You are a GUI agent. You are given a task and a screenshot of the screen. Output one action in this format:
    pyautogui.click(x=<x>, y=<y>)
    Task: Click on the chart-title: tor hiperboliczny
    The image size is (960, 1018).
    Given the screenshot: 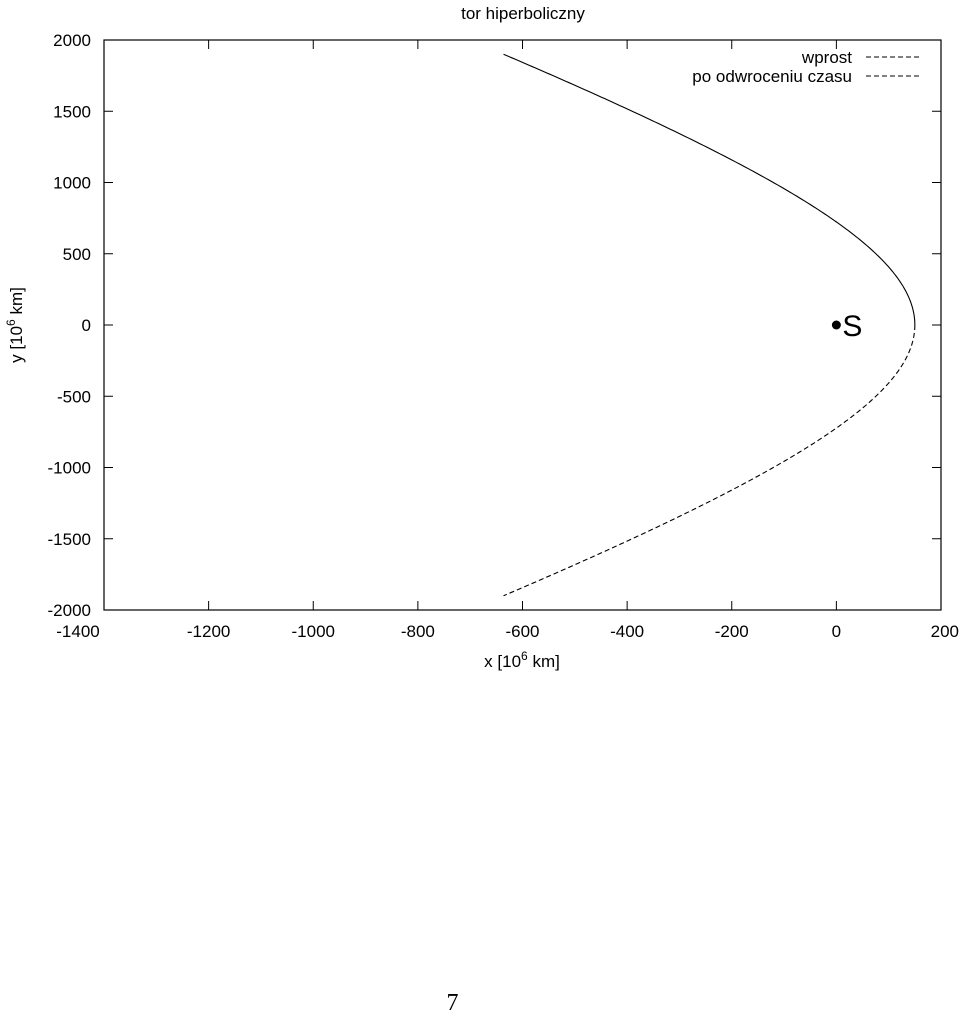 What is the action you would take?
    pyautogui.click(x=523, y=13)
    